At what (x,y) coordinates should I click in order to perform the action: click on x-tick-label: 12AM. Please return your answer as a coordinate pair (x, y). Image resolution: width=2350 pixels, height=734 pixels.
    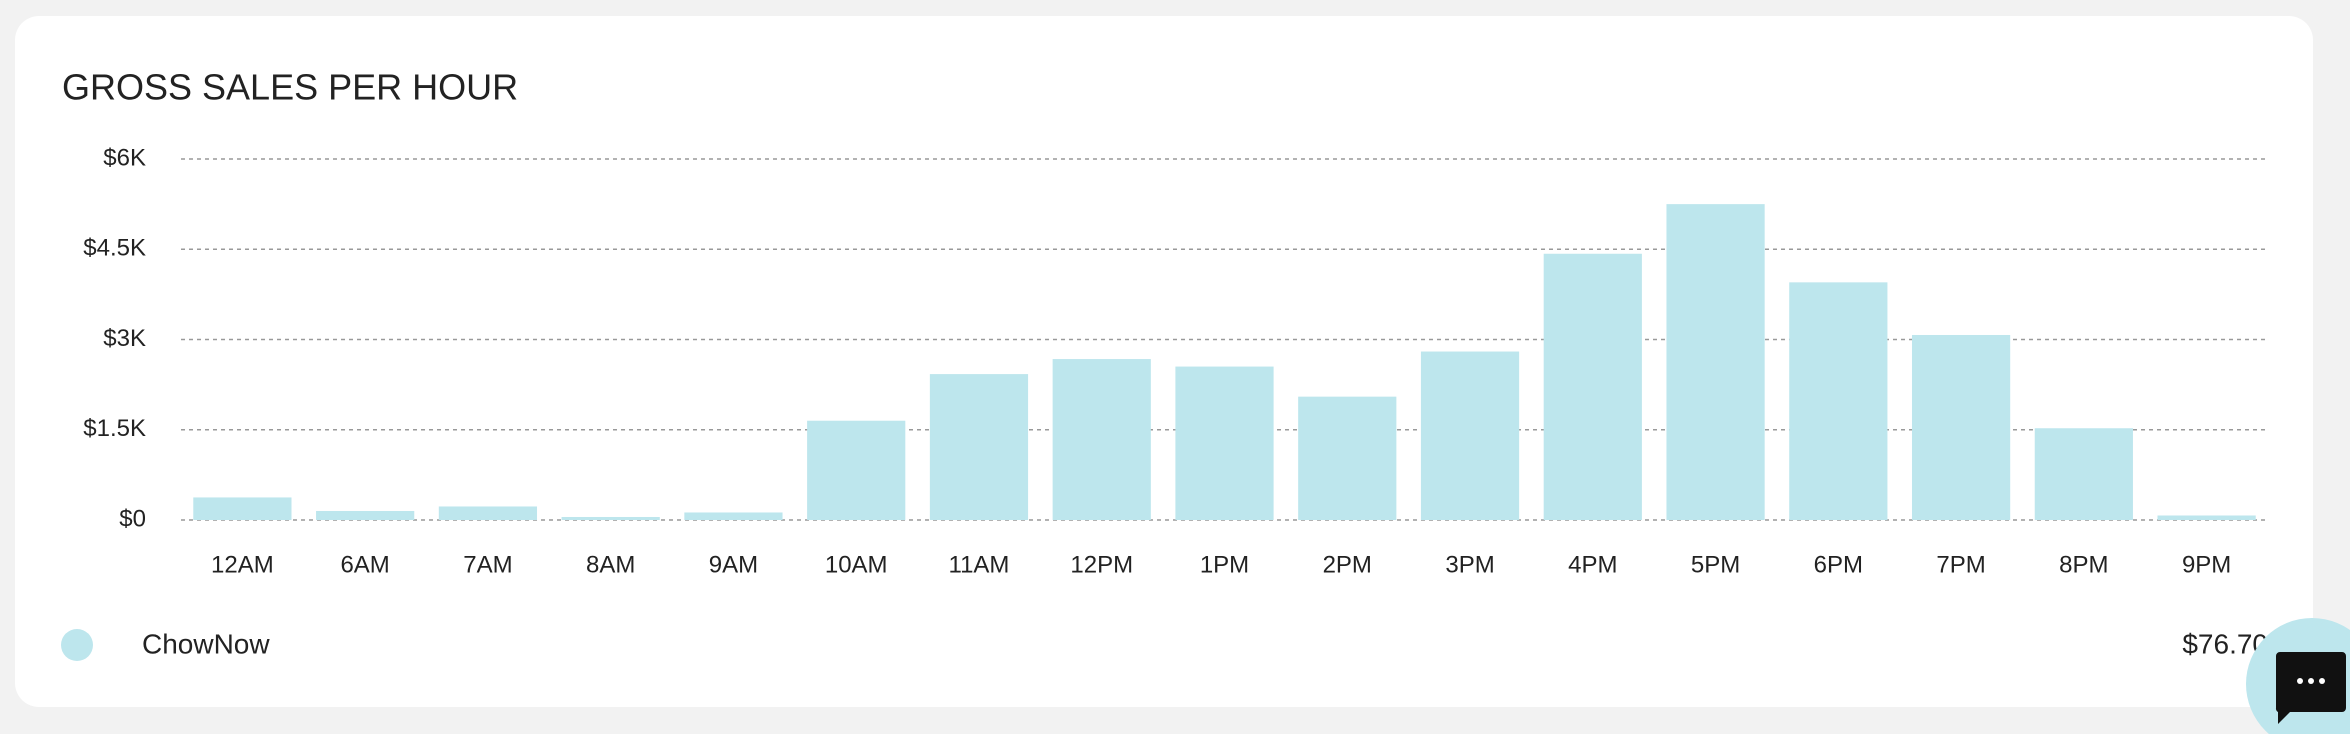
    Looking at the image, I should click on (242, 564).